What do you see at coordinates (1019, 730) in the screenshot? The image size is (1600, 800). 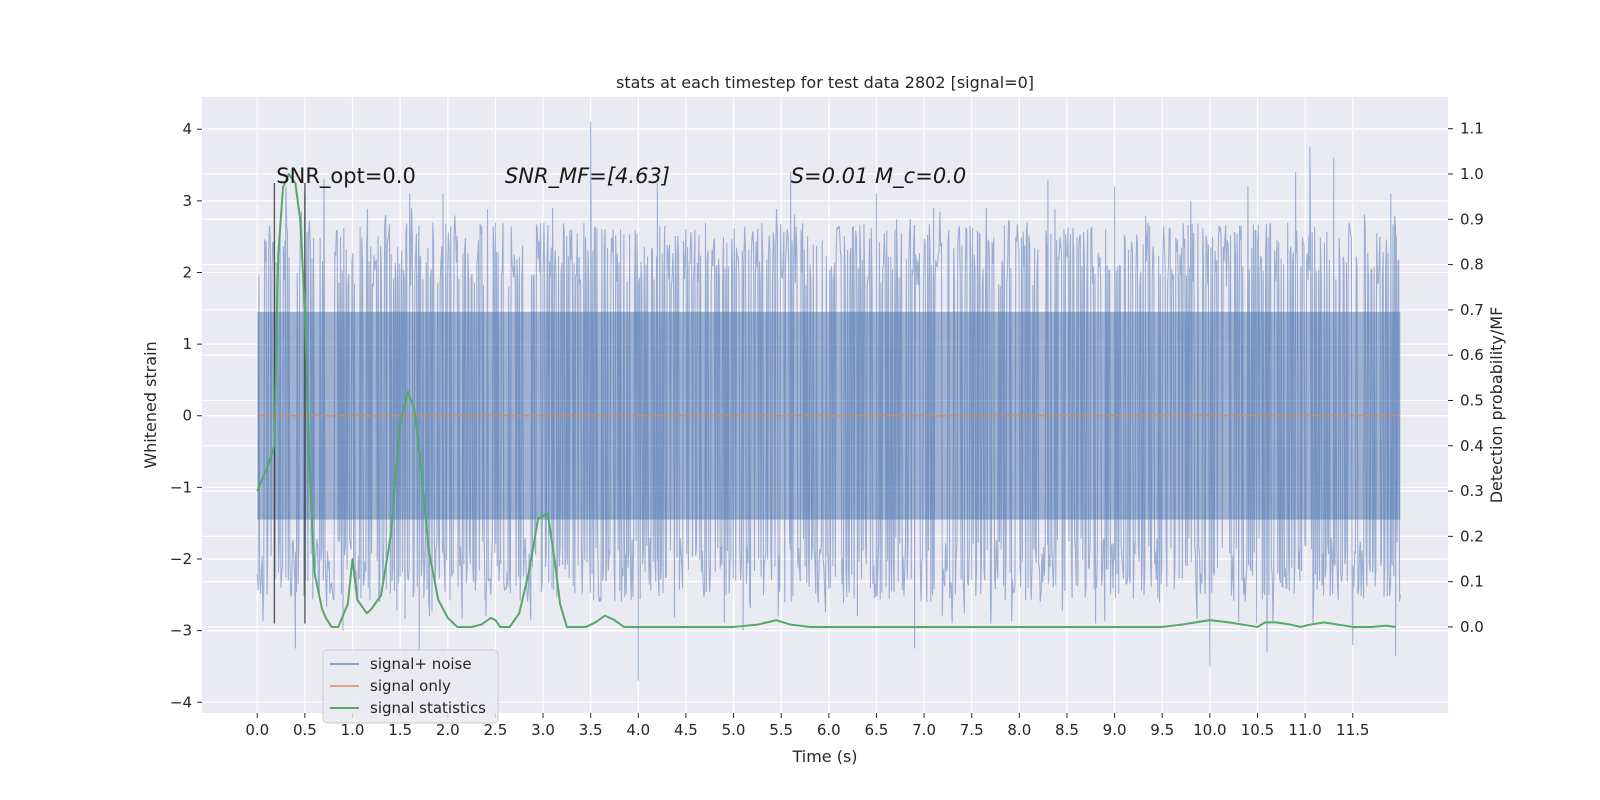 I see `x-tick-label: 8.0` at bounding box center [1019, 730].